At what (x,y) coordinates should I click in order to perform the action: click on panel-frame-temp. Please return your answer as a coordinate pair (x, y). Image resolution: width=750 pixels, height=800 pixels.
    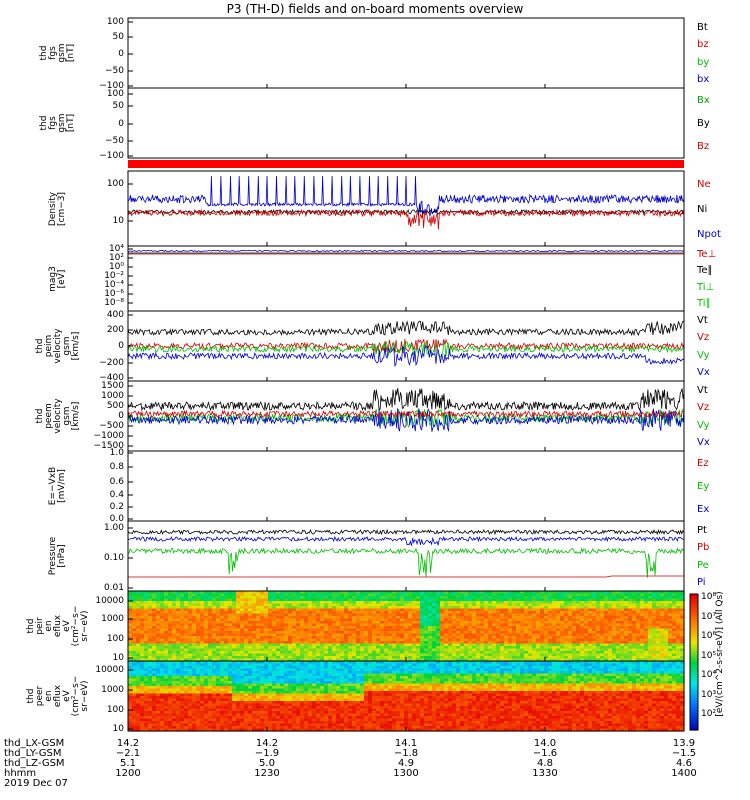
    Looking at the image, I should click on (406, 278).